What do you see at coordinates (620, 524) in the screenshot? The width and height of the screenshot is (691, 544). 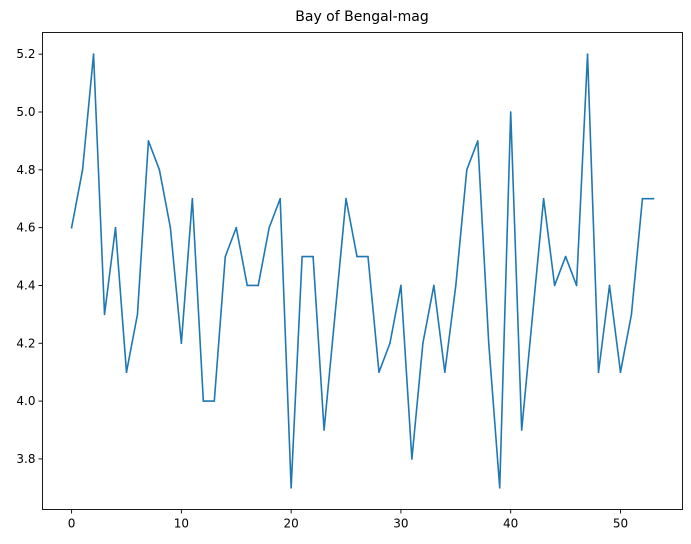 I see `x-tick-label: 50` at bounding box center [620, 524].